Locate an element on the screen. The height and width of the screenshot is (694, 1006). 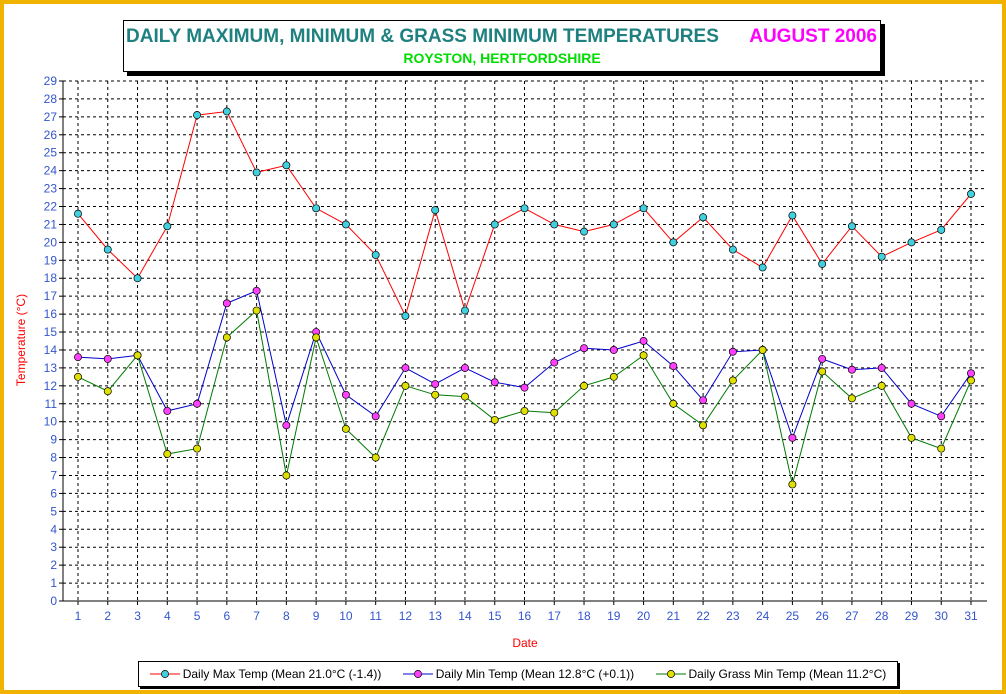
legend-item-grass-min: Daily Grass Min Temp (Mean 11.2°C) is located at coordinates (770, 674).